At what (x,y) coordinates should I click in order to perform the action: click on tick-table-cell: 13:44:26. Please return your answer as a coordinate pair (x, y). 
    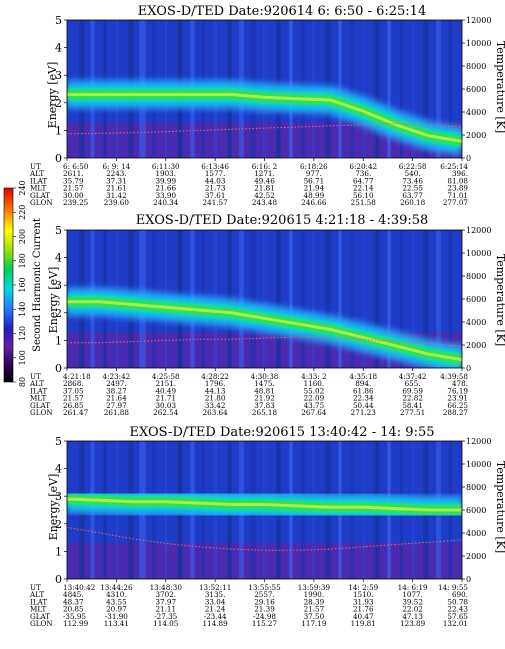
    Looking at the image, I should click on (116, 587).